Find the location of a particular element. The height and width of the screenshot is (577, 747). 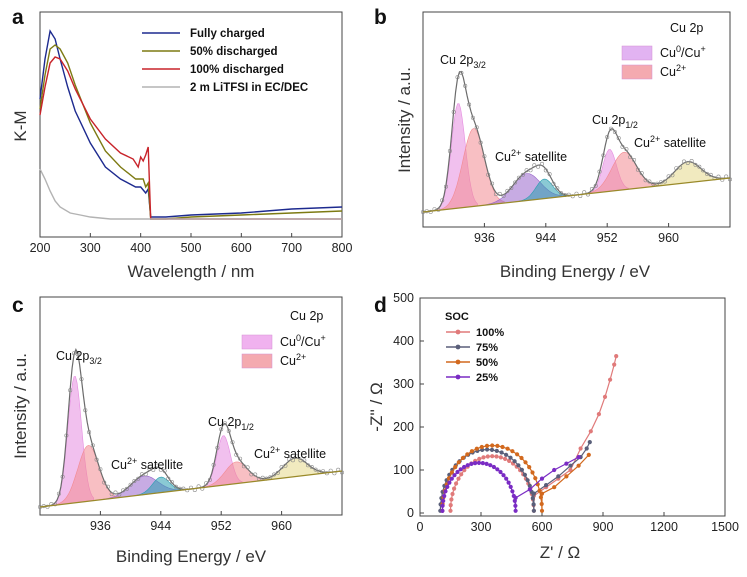

panel-letter-b: b is located at coordinates (380, 17).